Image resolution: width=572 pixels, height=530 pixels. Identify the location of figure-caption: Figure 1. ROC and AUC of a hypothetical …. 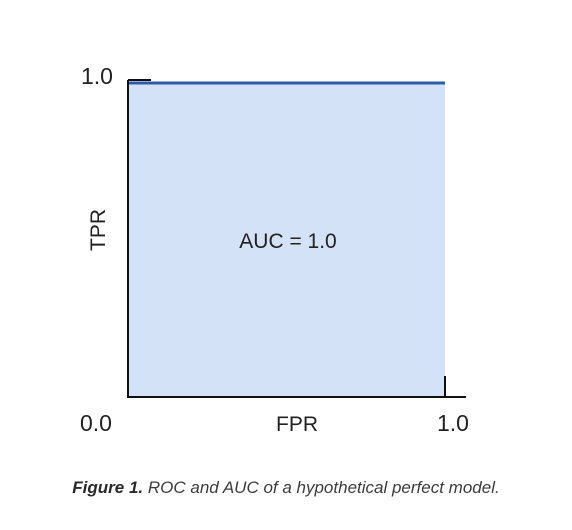
(286, 488).